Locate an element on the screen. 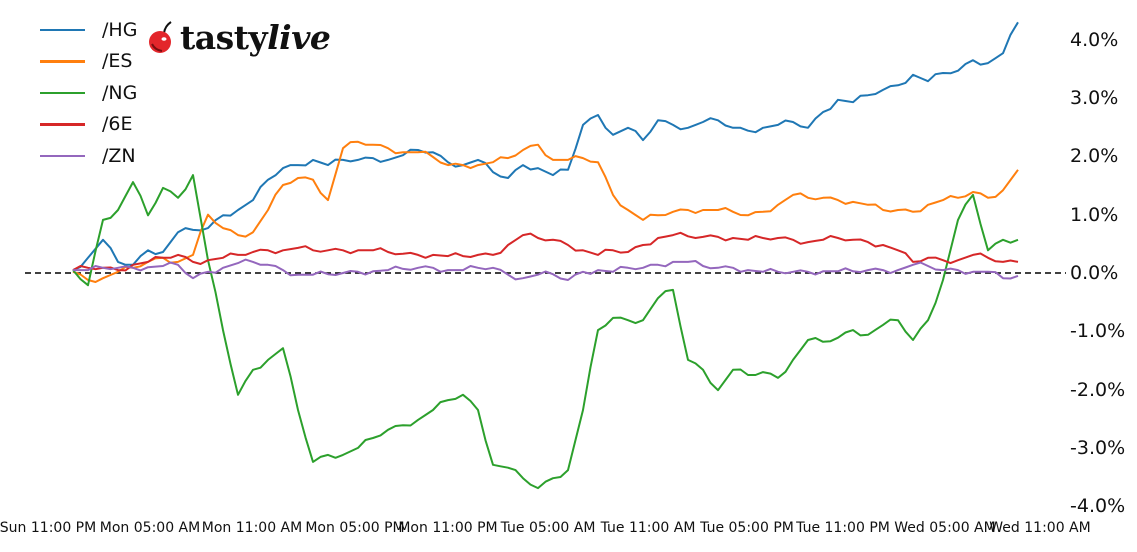 The width and height of the screenshot is (1137, 552). x-tick-label: Tue 11:00 PM is located at coordinates (843, 528).